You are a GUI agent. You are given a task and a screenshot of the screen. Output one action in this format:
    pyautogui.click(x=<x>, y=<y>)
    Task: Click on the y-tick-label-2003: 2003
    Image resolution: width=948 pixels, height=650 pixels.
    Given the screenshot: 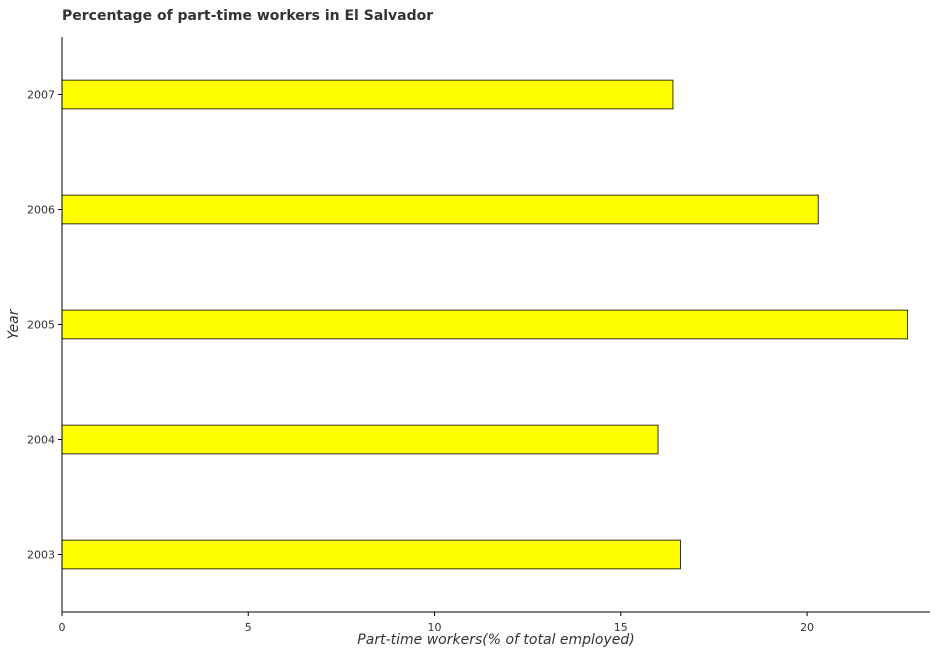 What is the action you would take?
    pyautogui.click(x=41, y=555)
    